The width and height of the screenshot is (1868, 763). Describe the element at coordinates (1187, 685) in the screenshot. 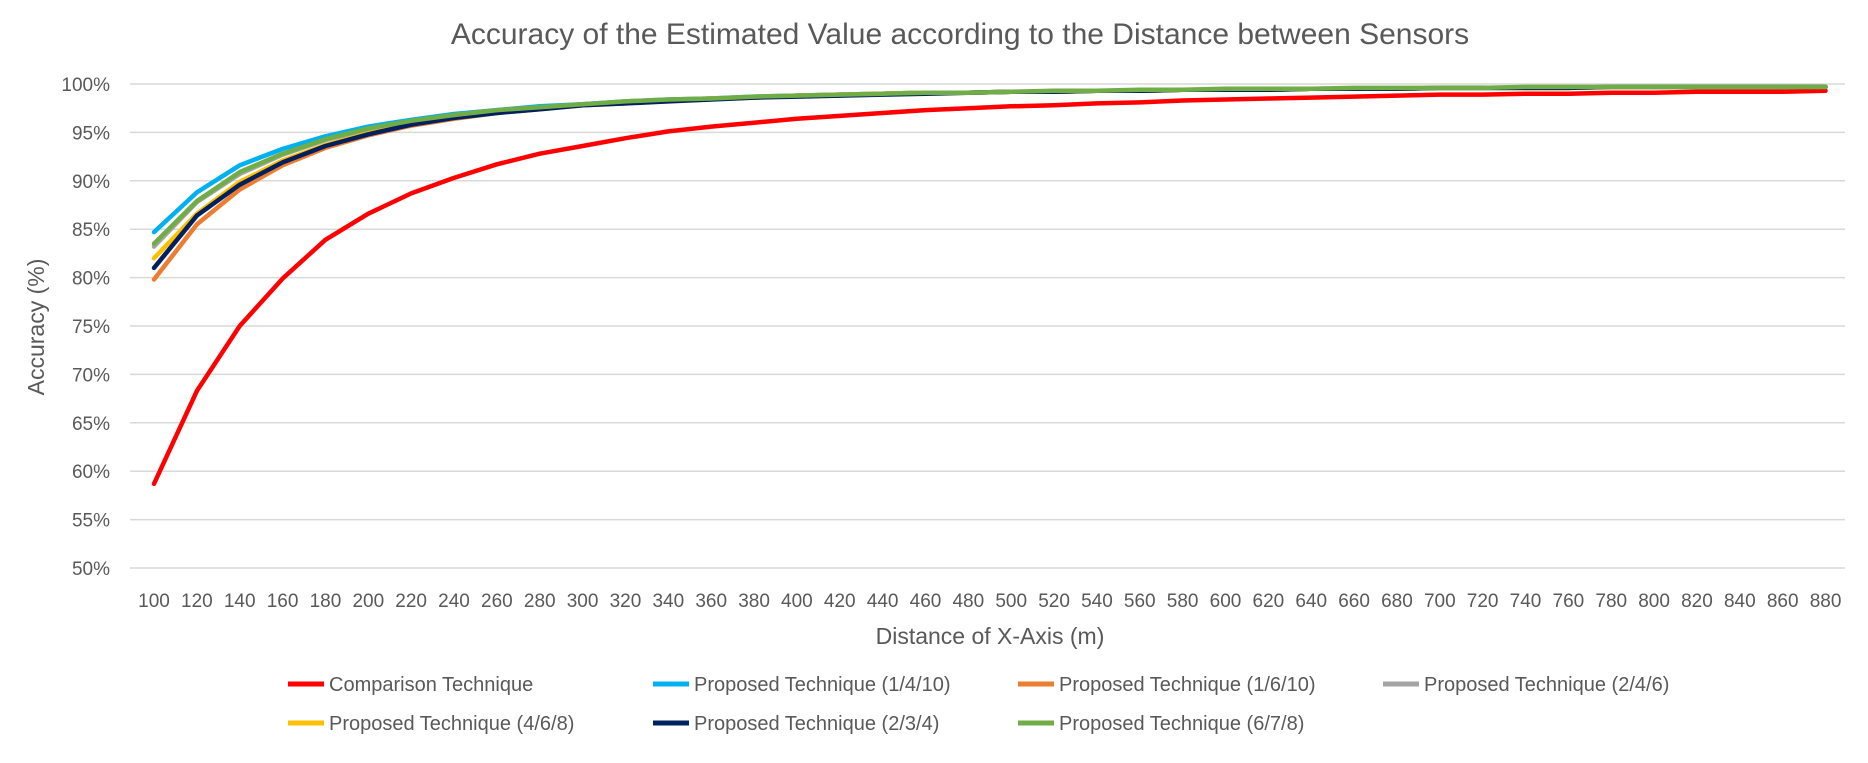

I see `legend-label: Proposed Technique (1/6/10)` at that location.